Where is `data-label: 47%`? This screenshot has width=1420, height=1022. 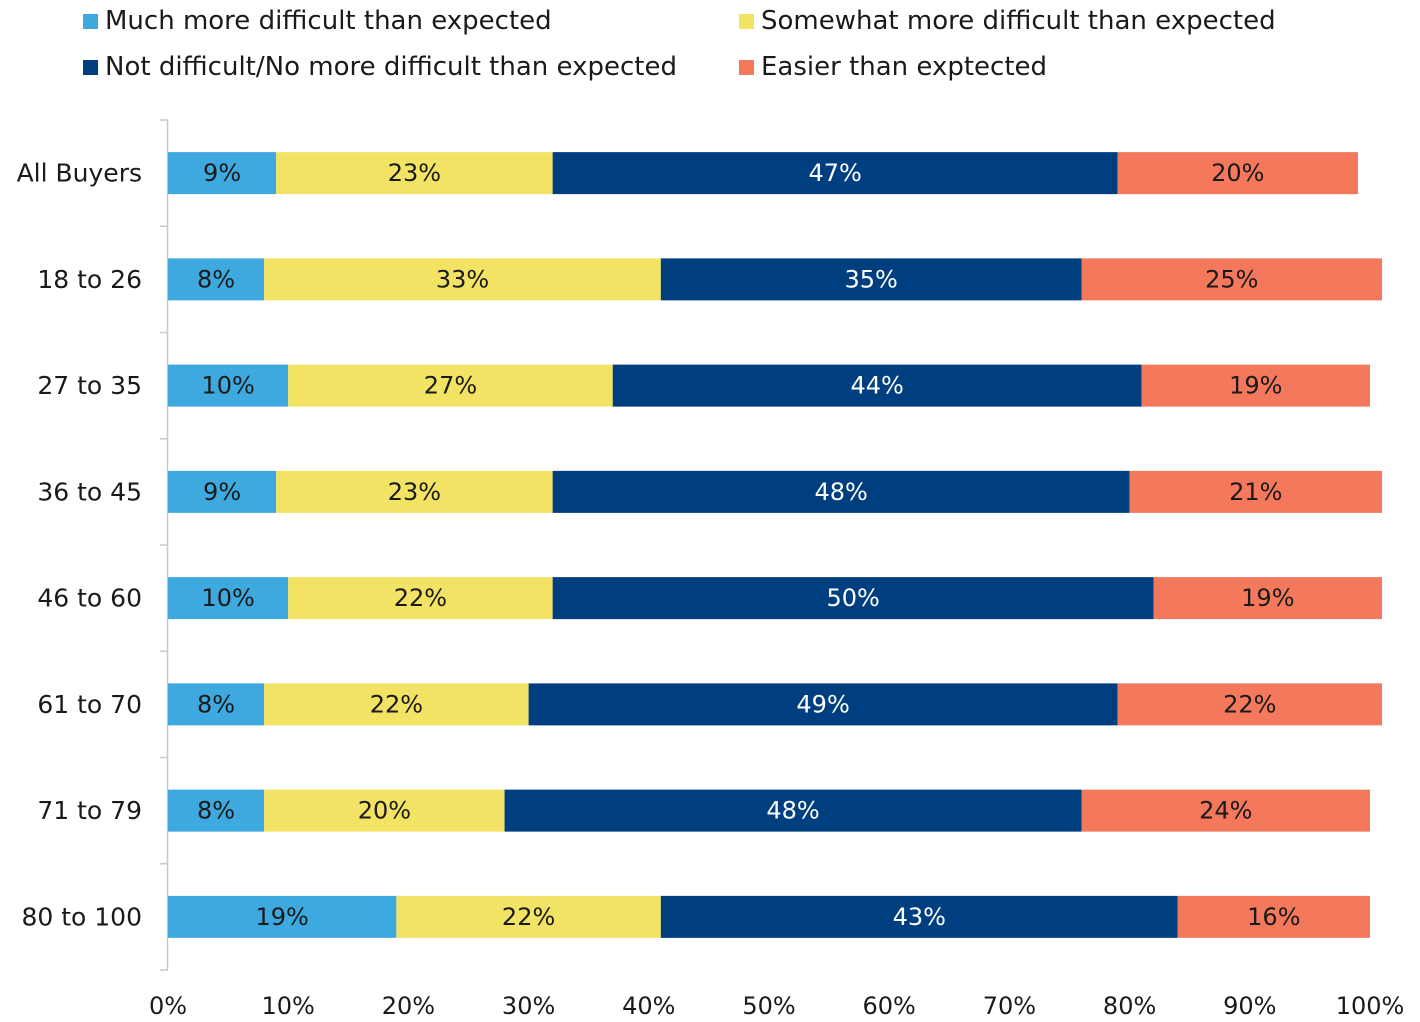 data-label: 47% is located at coordinates (834, 173).